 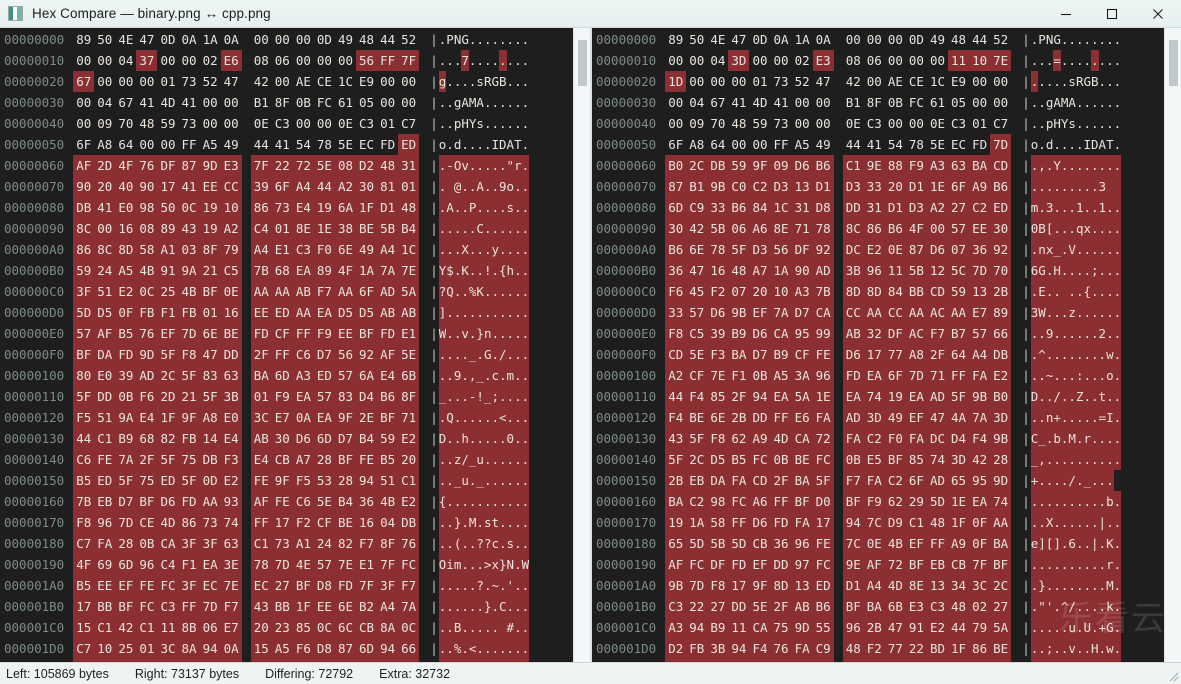 What do you see at coordinates (126, 249) in the screenshot?
I see `hex-byte-diff: 8D` at bounding box center [126, 249].